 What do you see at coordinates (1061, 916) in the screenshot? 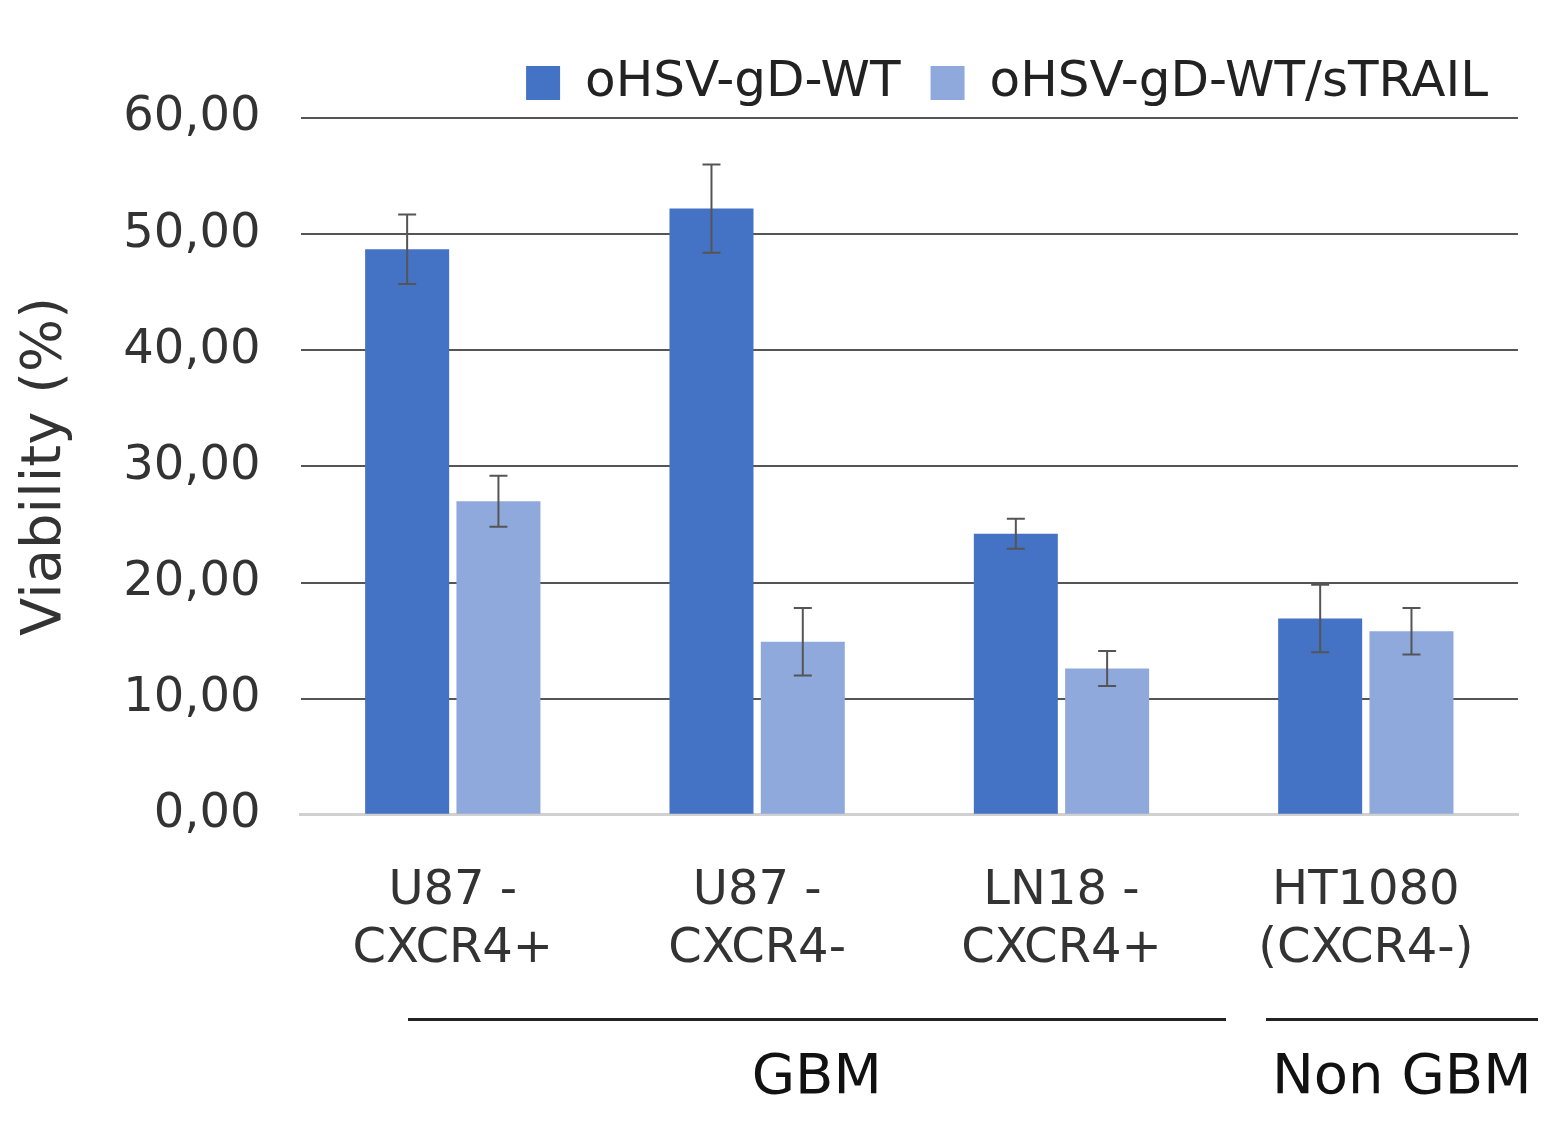
I see `x-tick-label: LN18 - CXCR4+` at bounding box center [1061, 916].